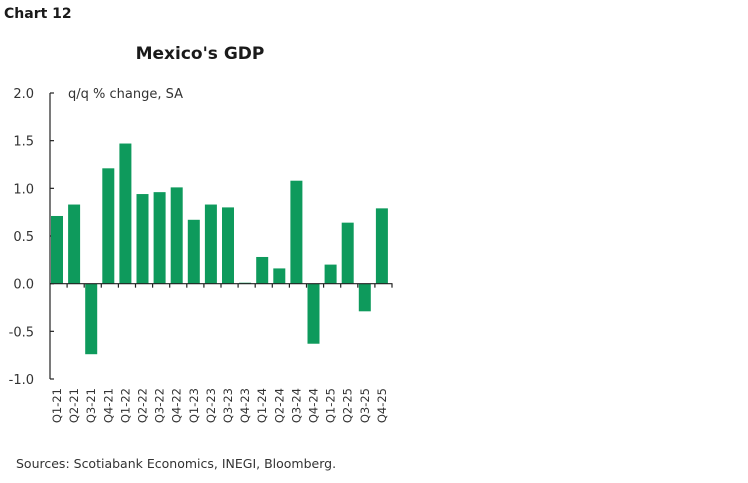  I want to click on y-tick-label: -1.0, so click(21, 380).